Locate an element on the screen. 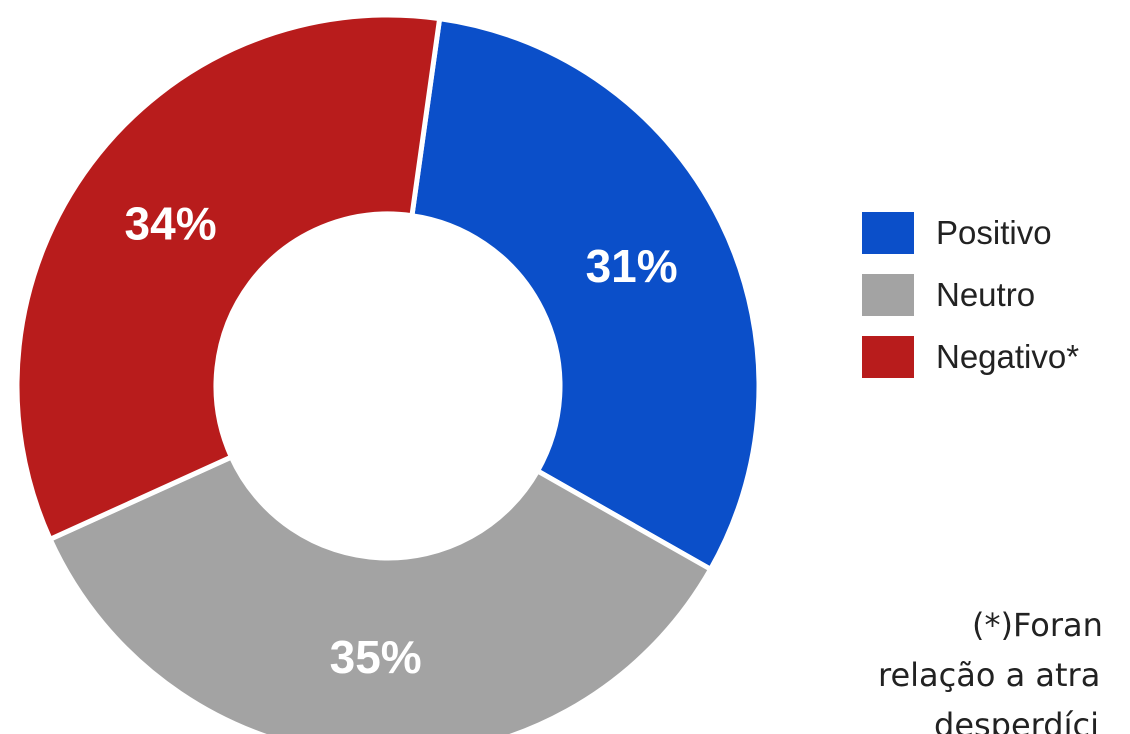 Image resolution: width=1130 pixels, height=734 pixels. legend-item-positivo: Positivo is located at coordinates (970, 233).